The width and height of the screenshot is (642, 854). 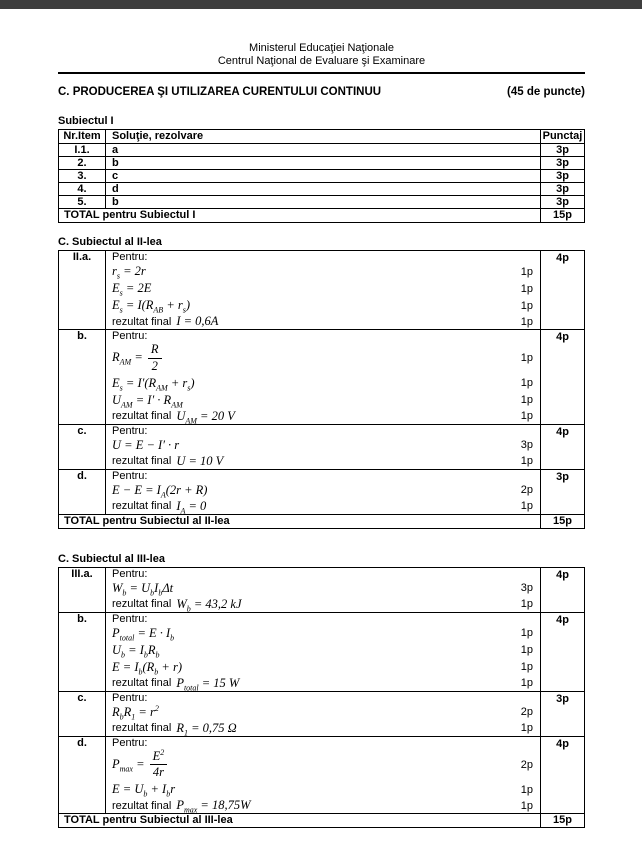 What do you see at coordinates (145, 445) in the screenshot?
I see `line-content: U = E − I′ · r` at bounding box center [145, 445].